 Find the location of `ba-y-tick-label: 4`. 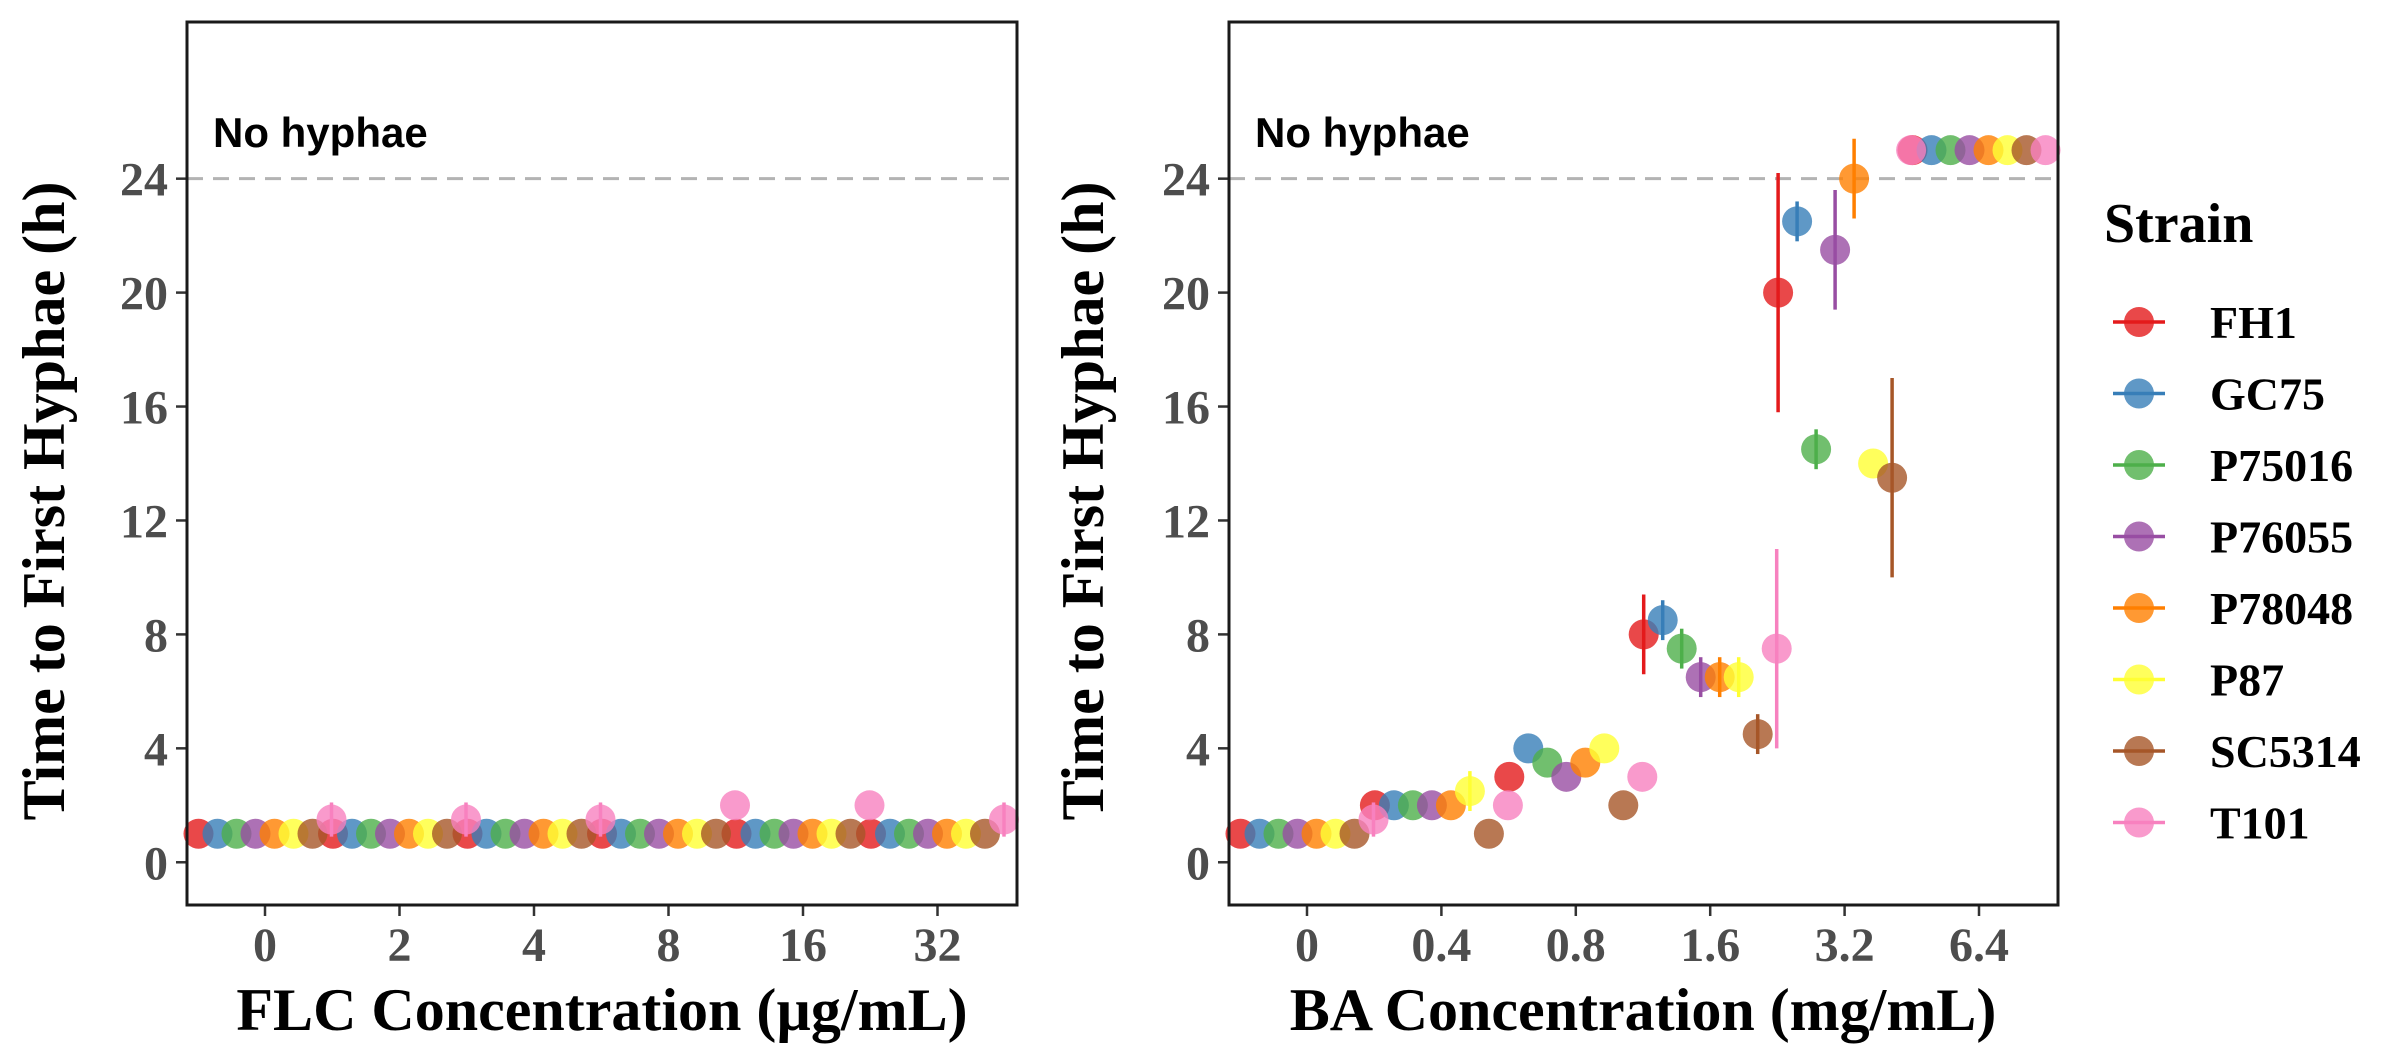

ba-y-tick-label: 4 is located at coordinates (1198, 749).